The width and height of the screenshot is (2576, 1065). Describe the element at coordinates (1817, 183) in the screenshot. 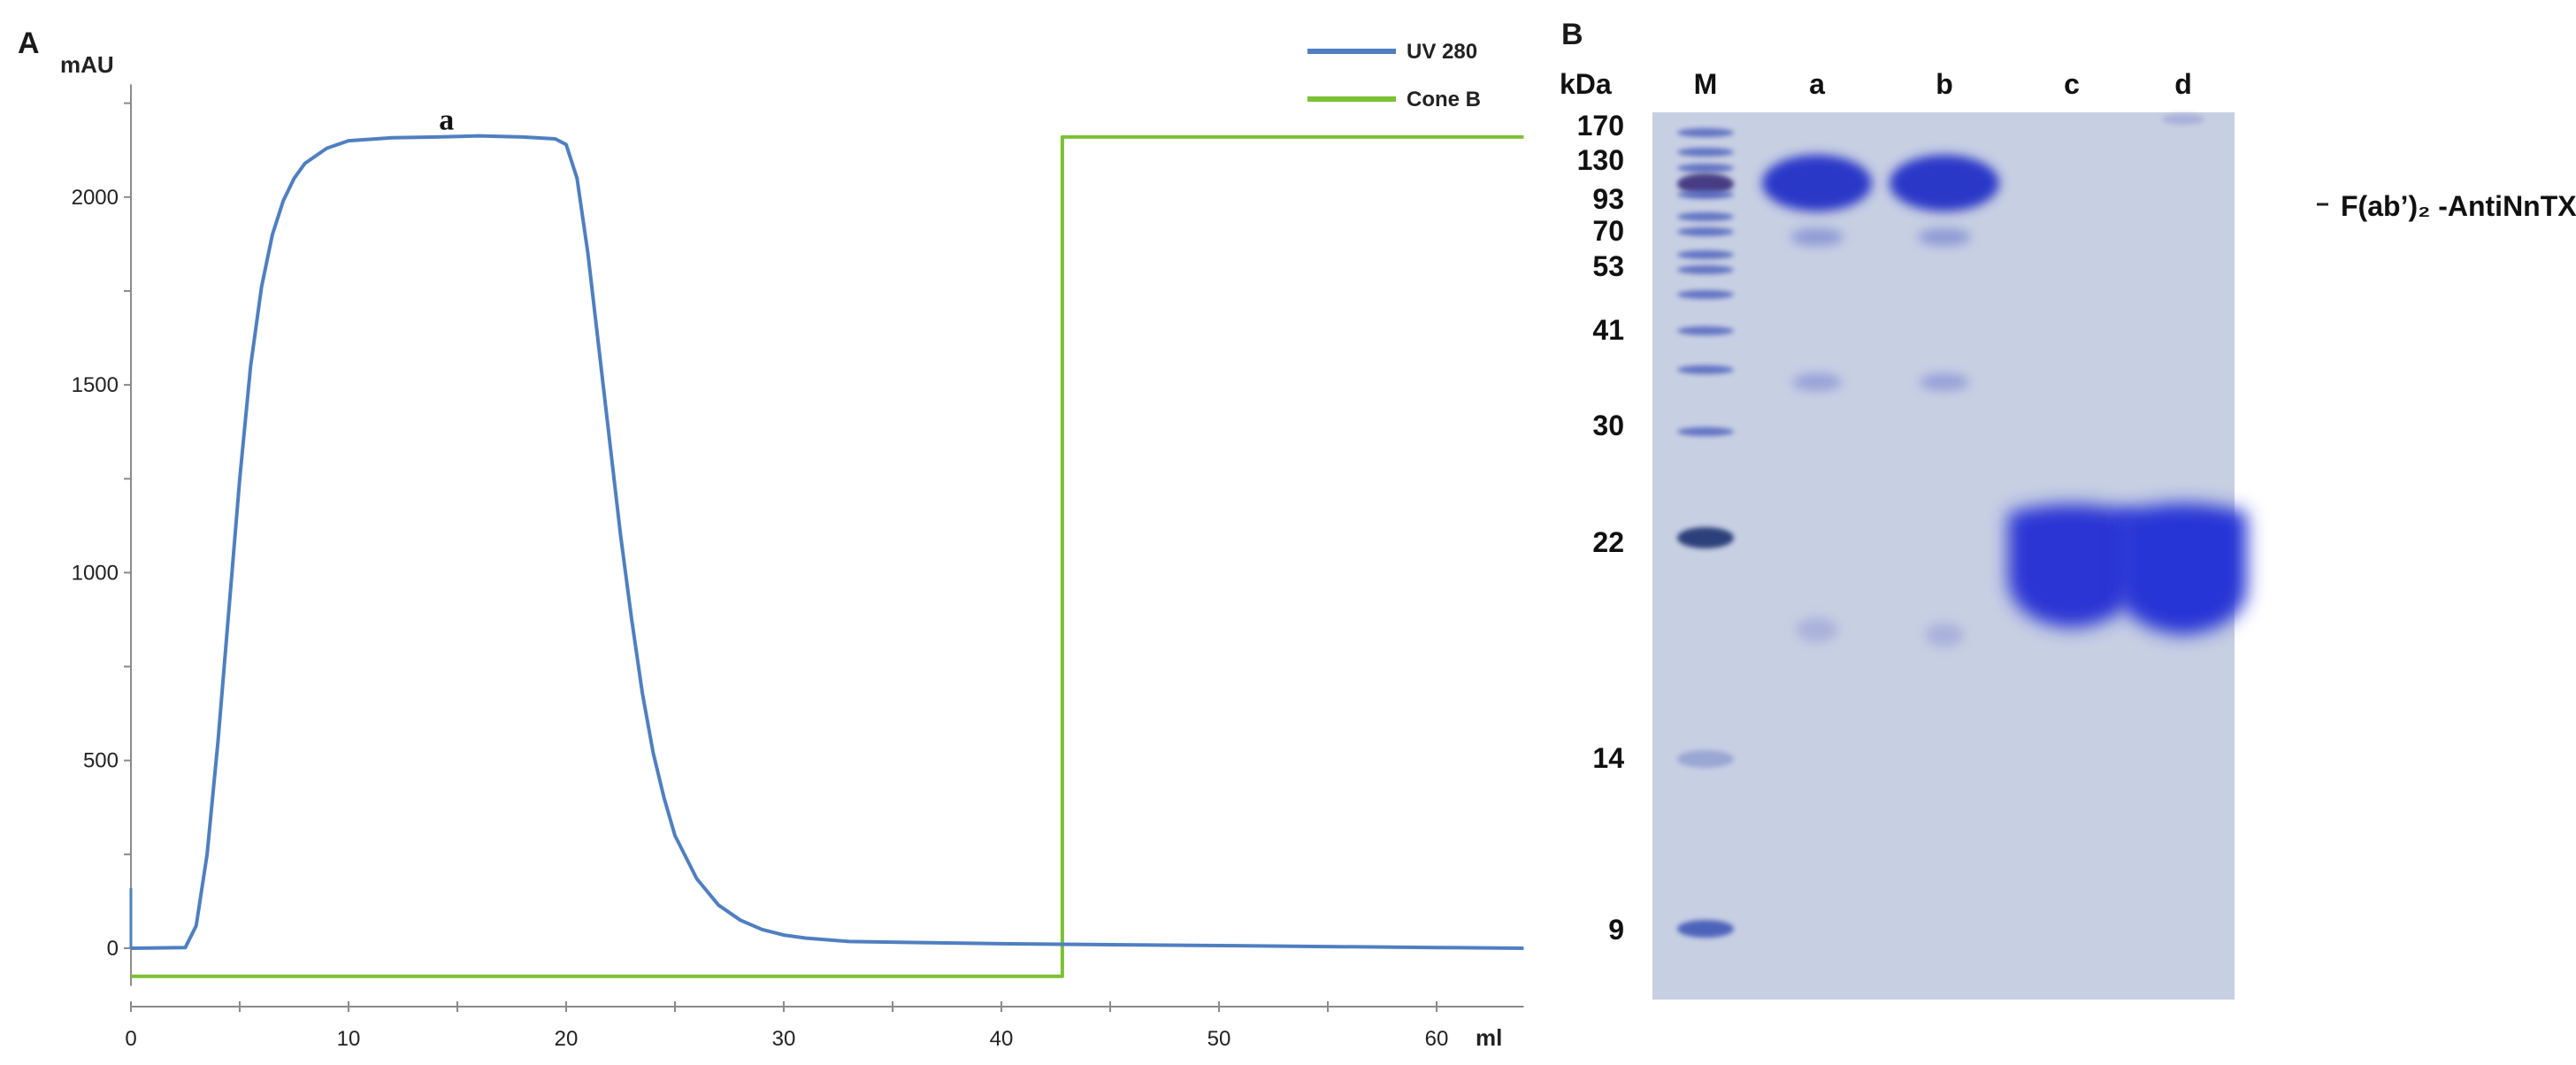

I see `band-lane-a-fab2` at that location.